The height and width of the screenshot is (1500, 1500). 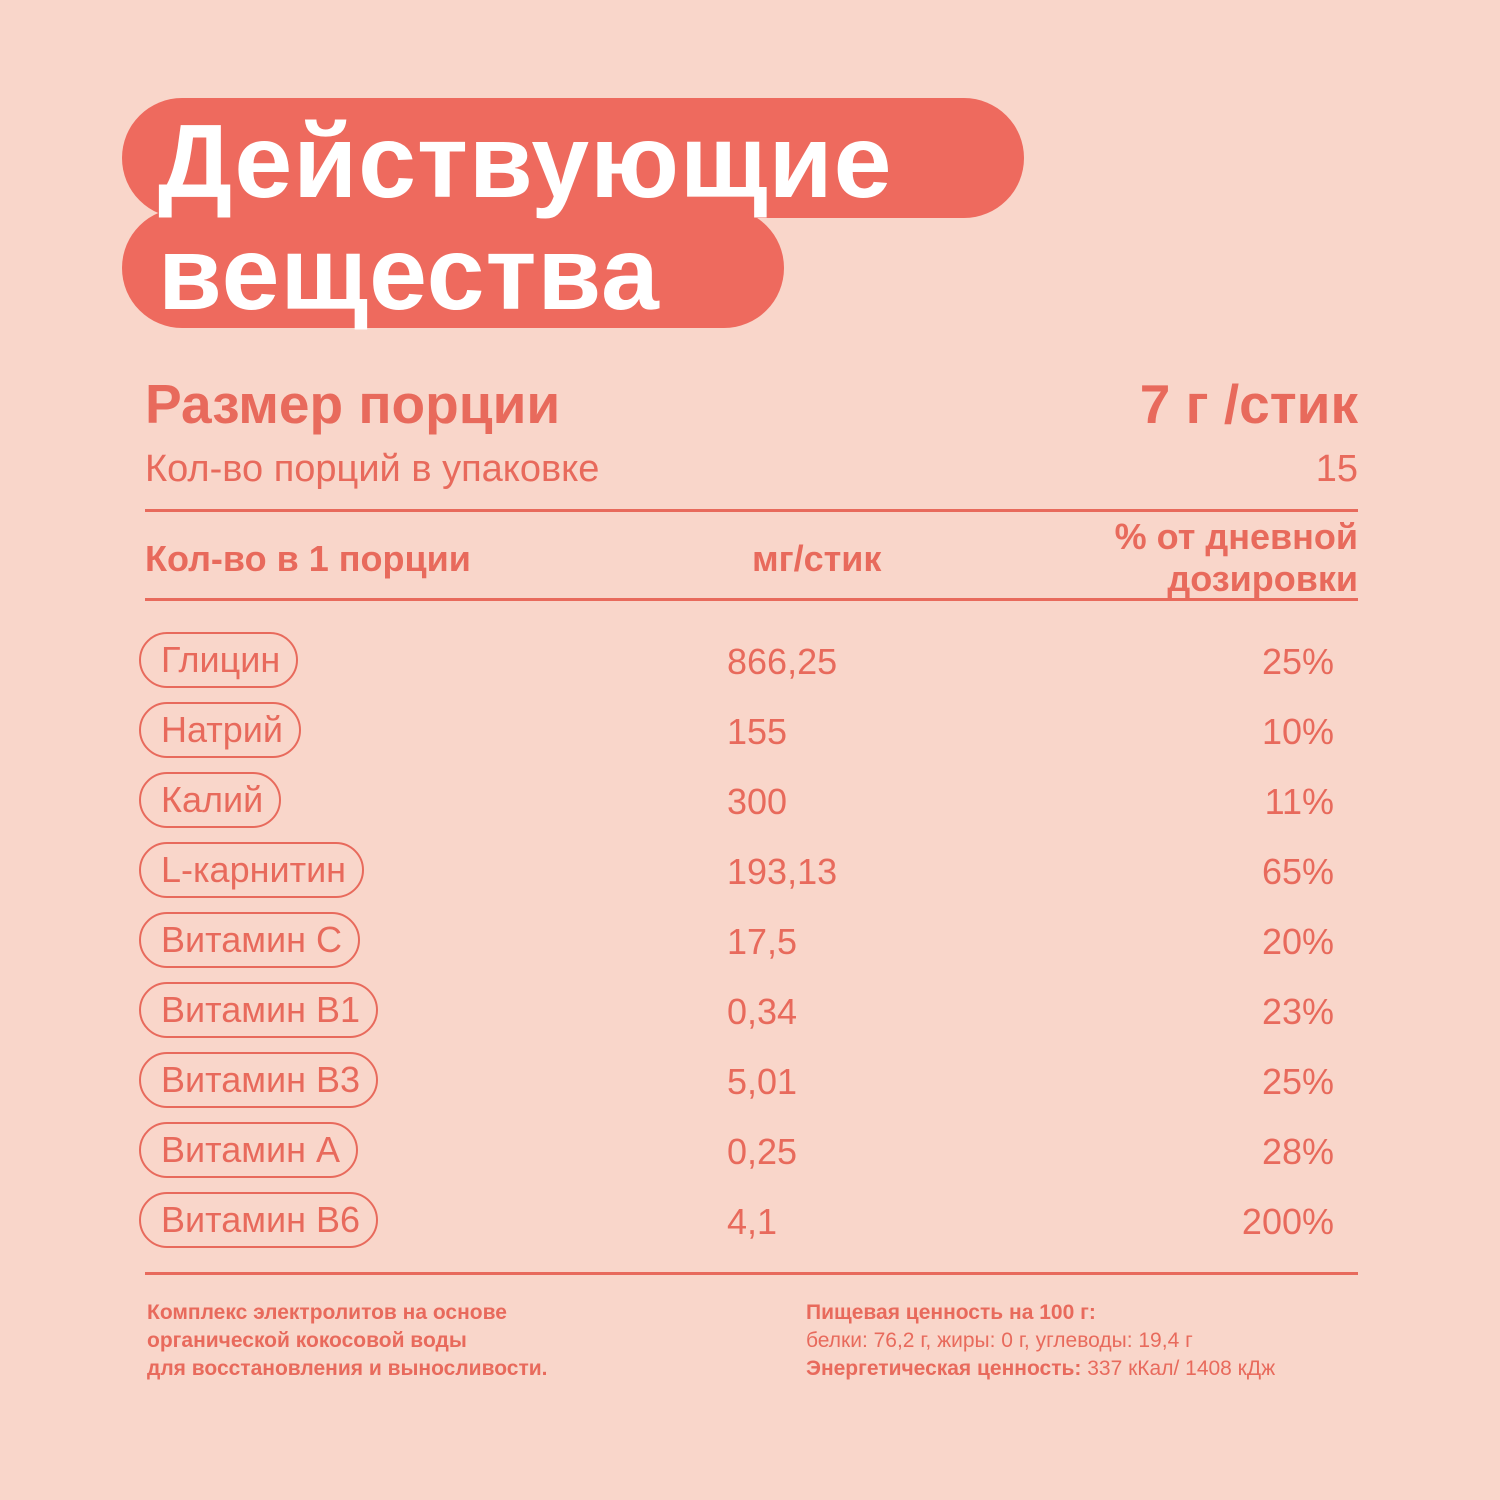 I want to click on ingredient-mg: 5,01, so click(x=762, y=1081).